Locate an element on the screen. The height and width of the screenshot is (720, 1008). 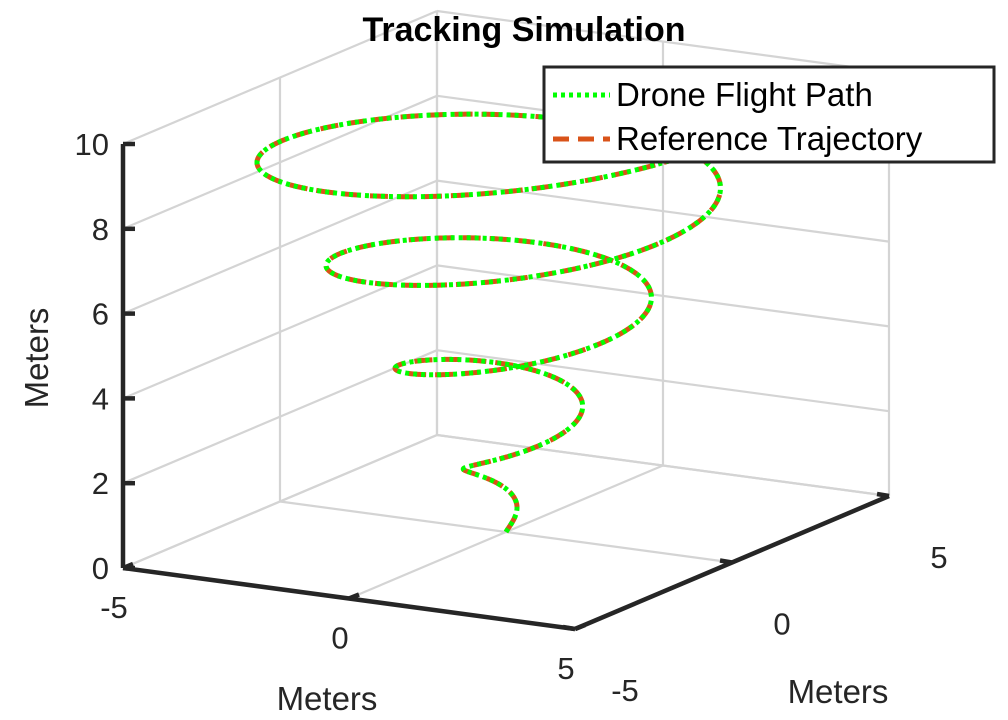
x-tick-label: 0 is located at coordinates (339, 638).